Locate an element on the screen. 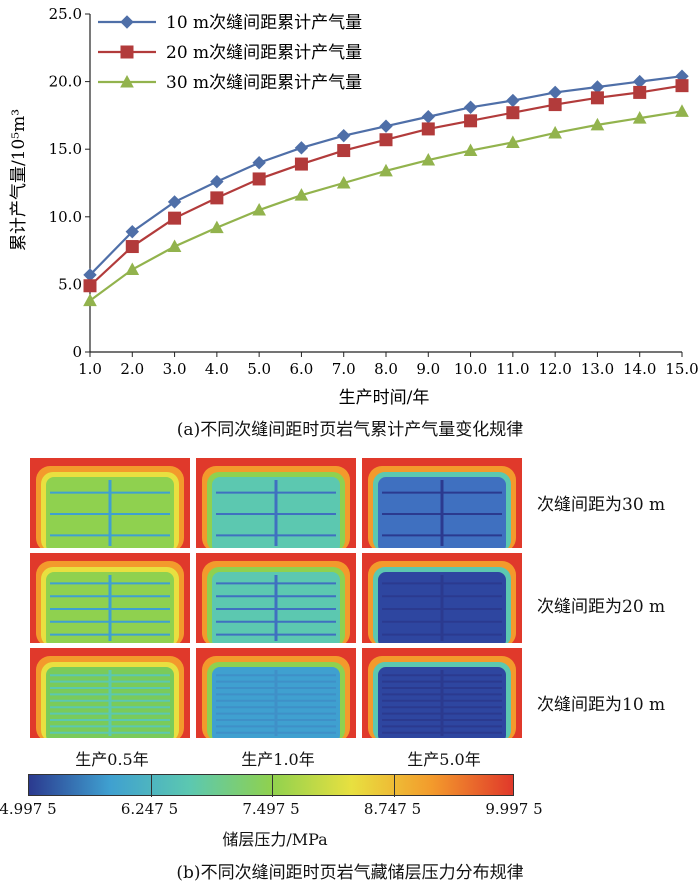 This screenshot has height=886, width=700. colorbar-tick-label: 6.247 5 is located at coordinates (149, 809).